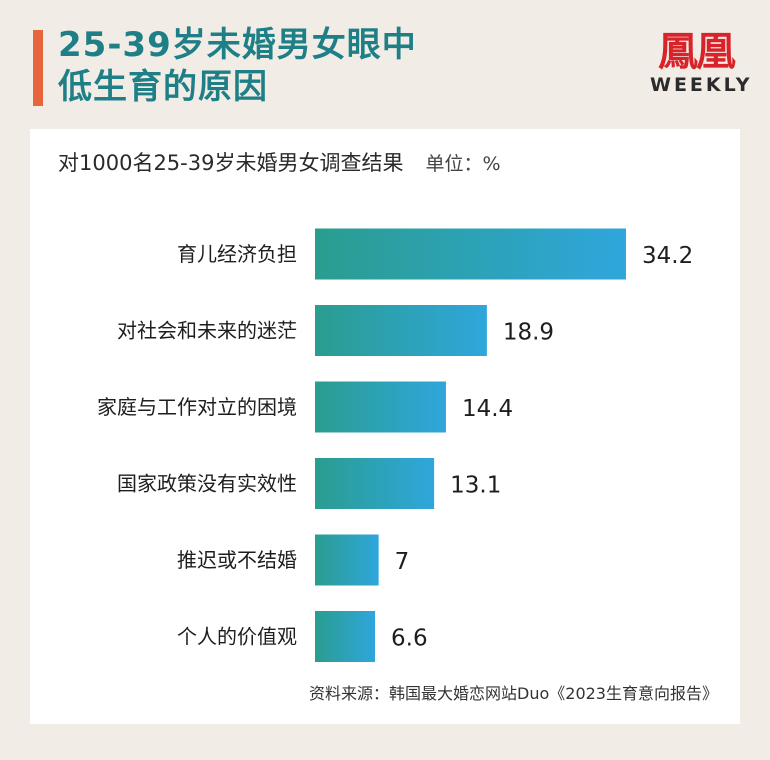  Describe the element at coordinates (409, 639) in the screenshot. I see `value-label: 6.6` at that location.